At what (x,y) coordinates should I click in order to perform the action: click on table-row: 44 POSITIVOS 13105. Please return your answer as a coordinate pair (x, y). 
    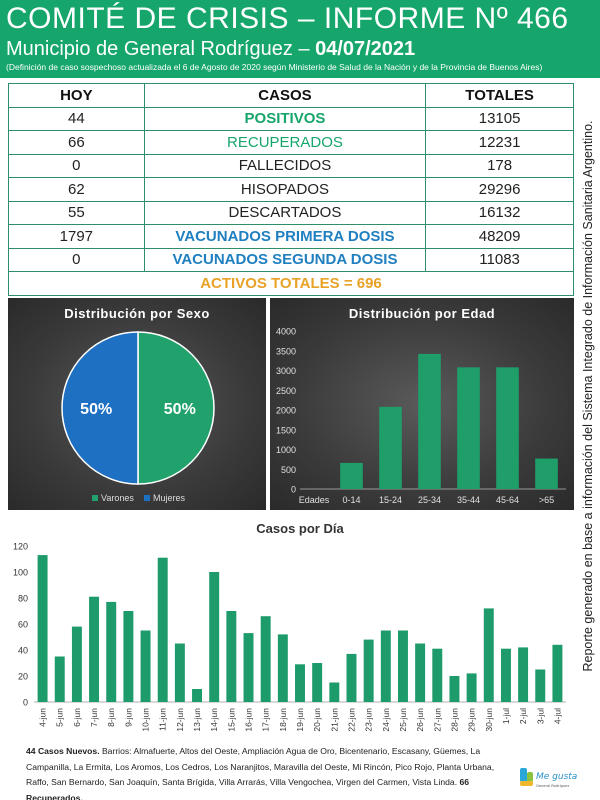
    Looking at the image, I should click on (291, 118).